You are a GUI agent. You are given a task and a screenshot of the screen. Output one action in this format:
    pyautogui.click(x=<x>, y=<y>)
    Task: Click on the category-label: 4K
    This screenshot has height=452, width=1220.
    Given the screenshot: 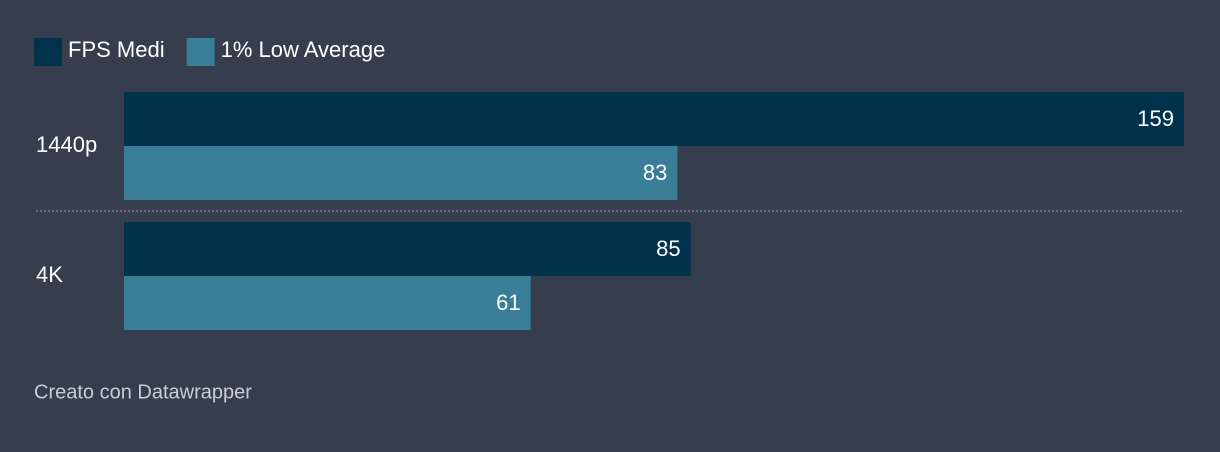 What is the action you would take?
    pyautogui.click(x=49, y=274)
    